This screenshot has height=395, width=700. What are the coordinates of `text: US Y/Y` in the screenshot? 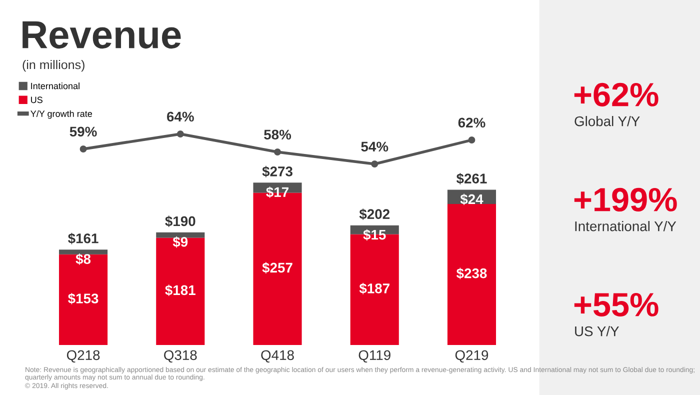 It's located at (597, 331).